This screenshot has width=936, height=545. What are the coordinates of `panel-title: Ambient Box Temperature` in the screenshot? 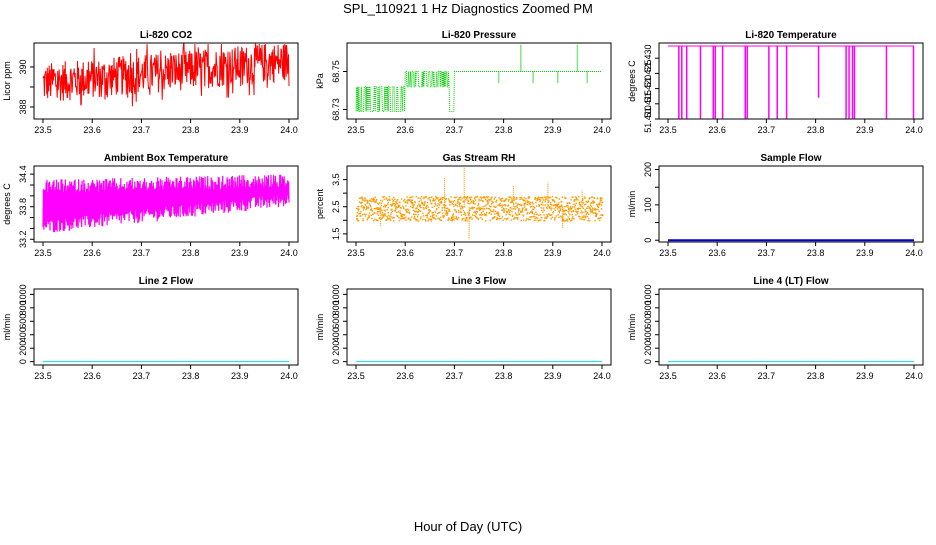 It's located at (166, 158).